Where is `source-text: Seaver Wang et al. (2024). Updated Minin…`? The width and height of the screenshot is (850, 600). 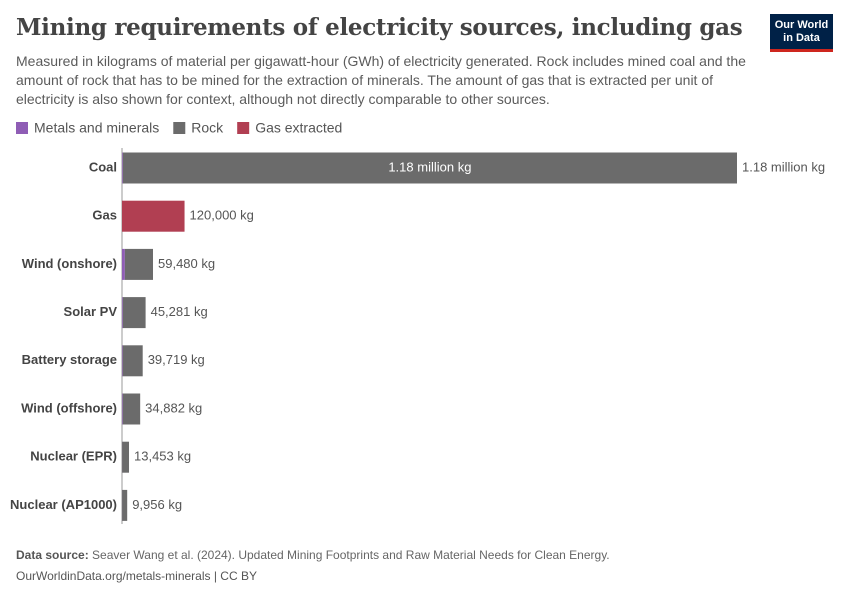
source-text: Seaver Wang et al. (2024). Updated Minin… is located at coordinates (351, 555).